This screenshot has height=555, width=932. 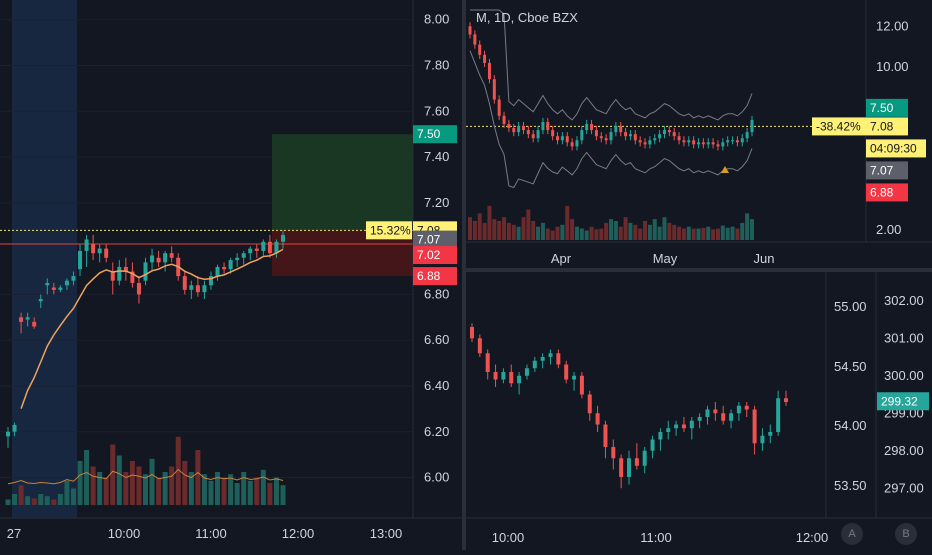 I want to click on pane-splitter-horizontal, so click(x=699, y=270).